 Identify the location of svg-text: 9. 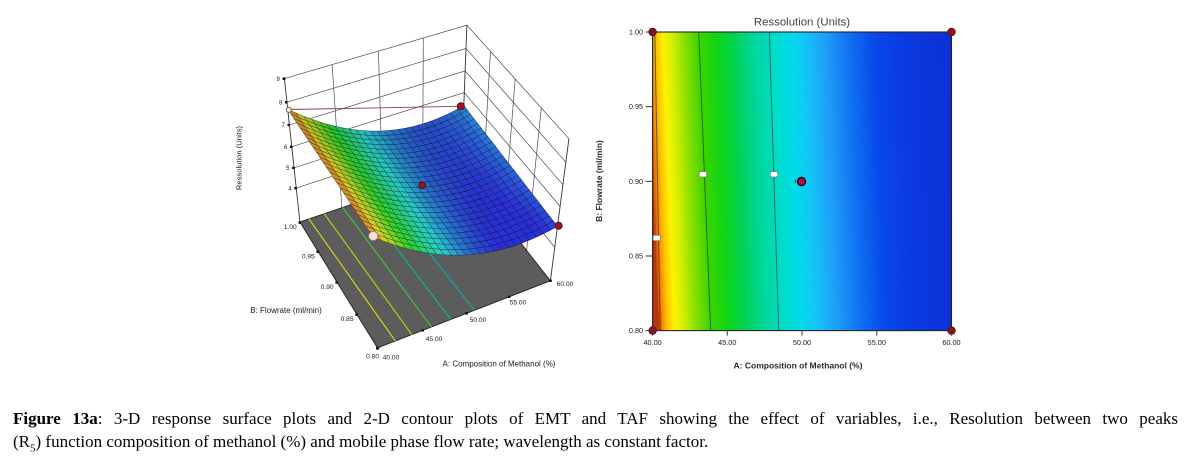
(279, 80).